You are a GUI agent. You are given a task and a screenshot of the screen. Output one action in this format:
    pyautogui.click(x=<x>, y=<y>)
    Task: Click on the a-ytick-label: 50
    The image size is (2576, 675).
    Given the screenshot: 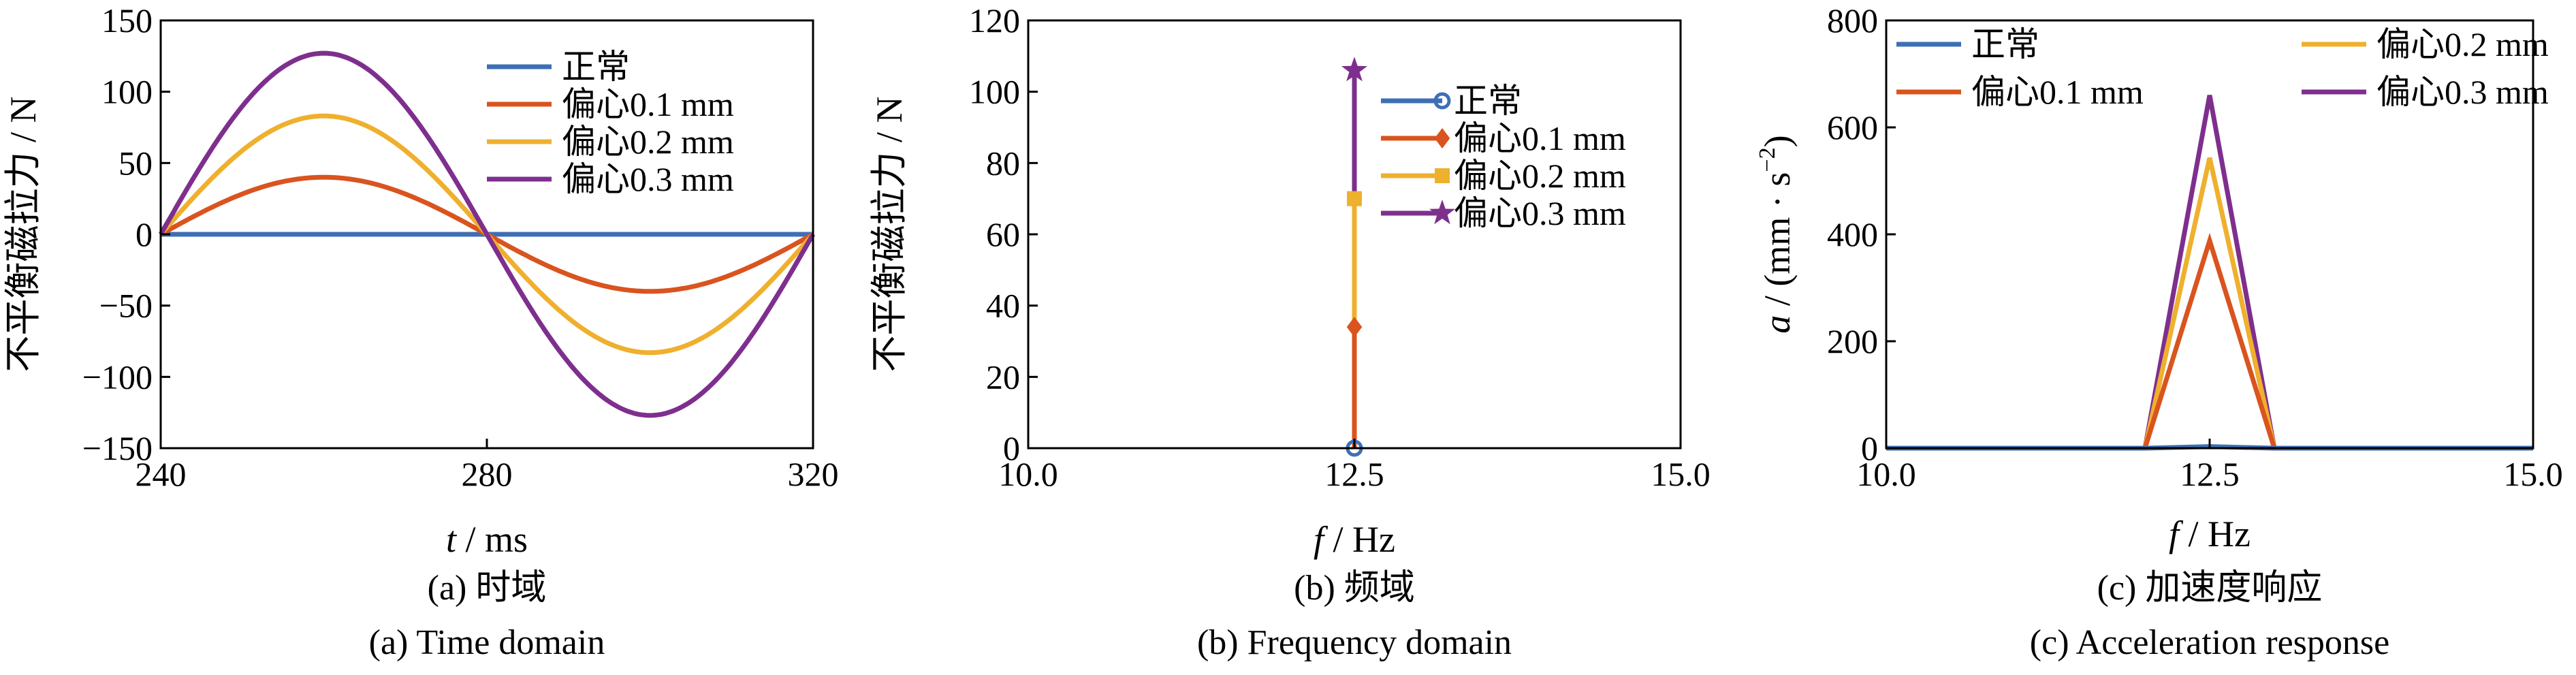 What is the action you would take?
    pyautogui.click(x=135, y=163)
    